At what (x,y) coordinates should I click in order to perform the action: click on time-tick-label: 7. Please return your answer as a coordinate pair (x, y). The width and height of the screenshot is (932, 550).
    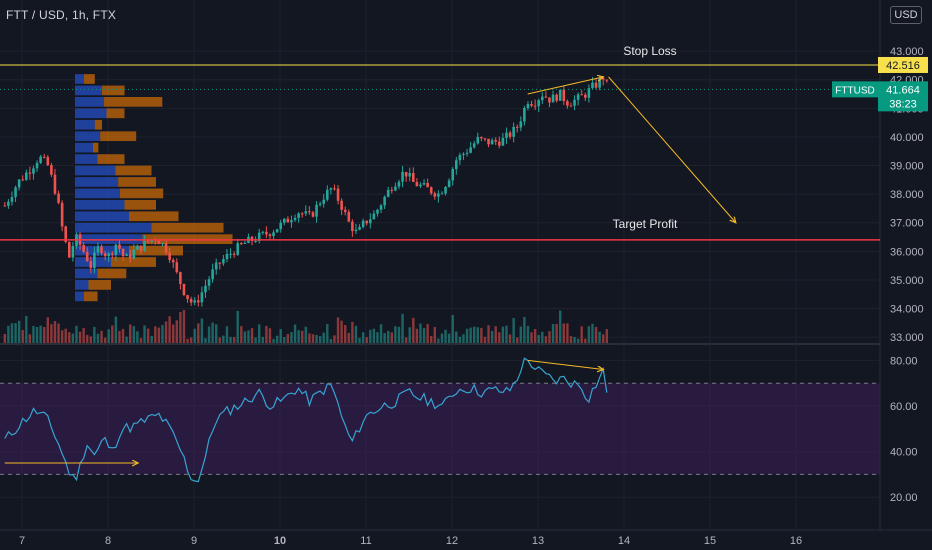
    Looking at the image, I should click on (22, 541).